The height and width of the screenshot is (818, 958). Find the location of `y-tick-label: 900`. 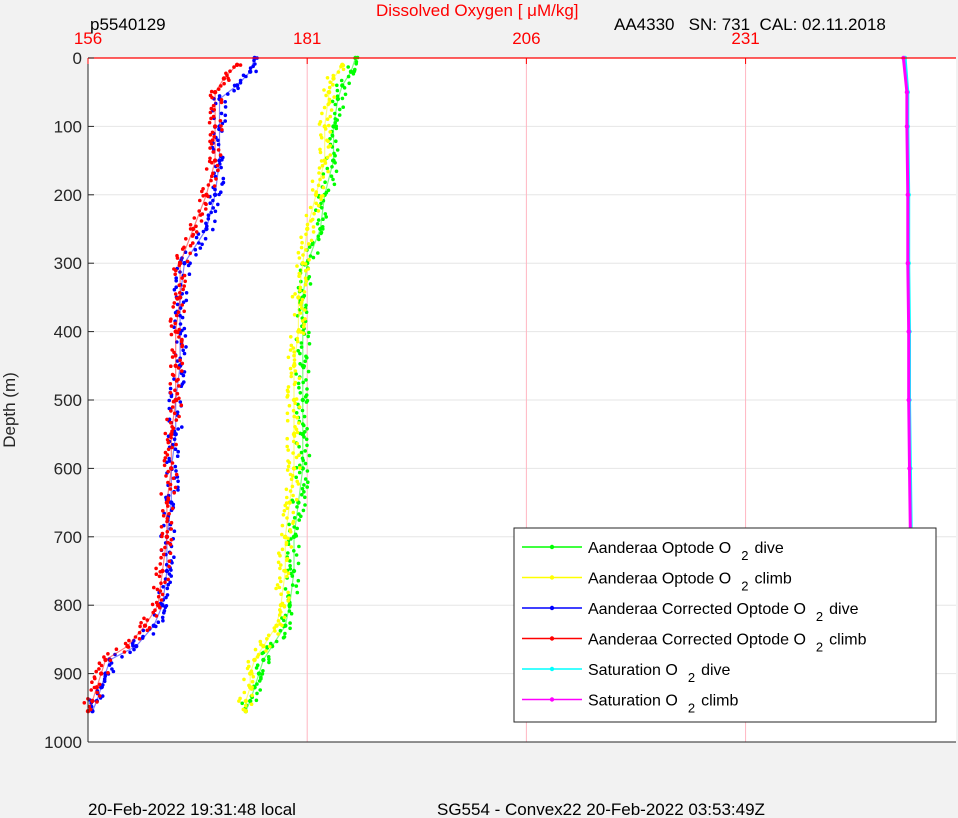

y-tick-label: 900 is located at coordinates (68, 674).